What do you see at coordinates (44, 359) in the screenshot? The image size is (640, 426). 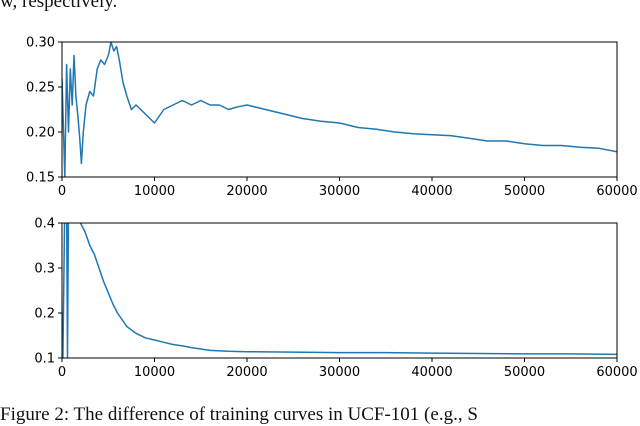 I see `y-tick-label: 0.1` at bounding box center [44, 359].